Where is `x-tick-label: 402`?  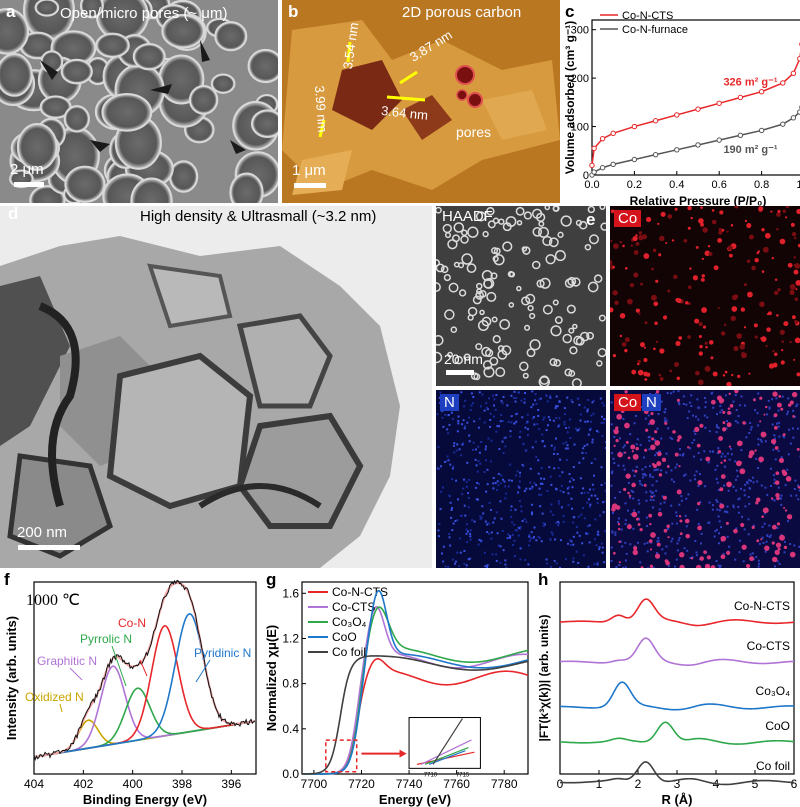
x-tick-label: 402 is located at coordinates (83, 784).